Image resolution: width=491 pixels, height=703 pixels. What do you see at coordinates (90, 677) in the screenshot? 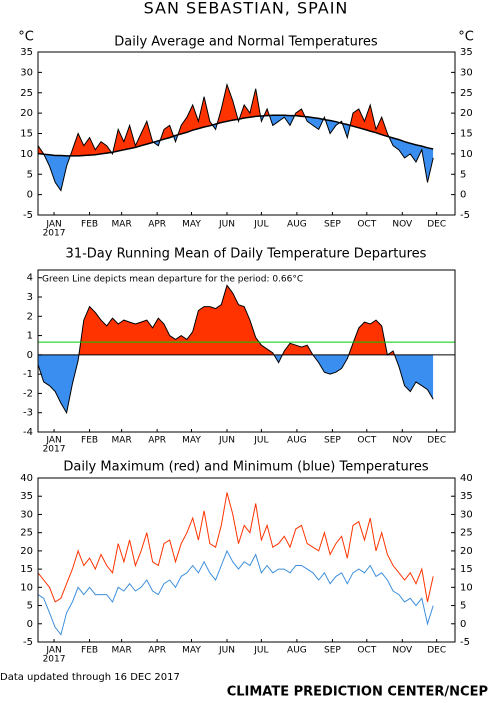
I see `update-note: Data updated through 16 DEC 2017` at bounding box center [90, 677].